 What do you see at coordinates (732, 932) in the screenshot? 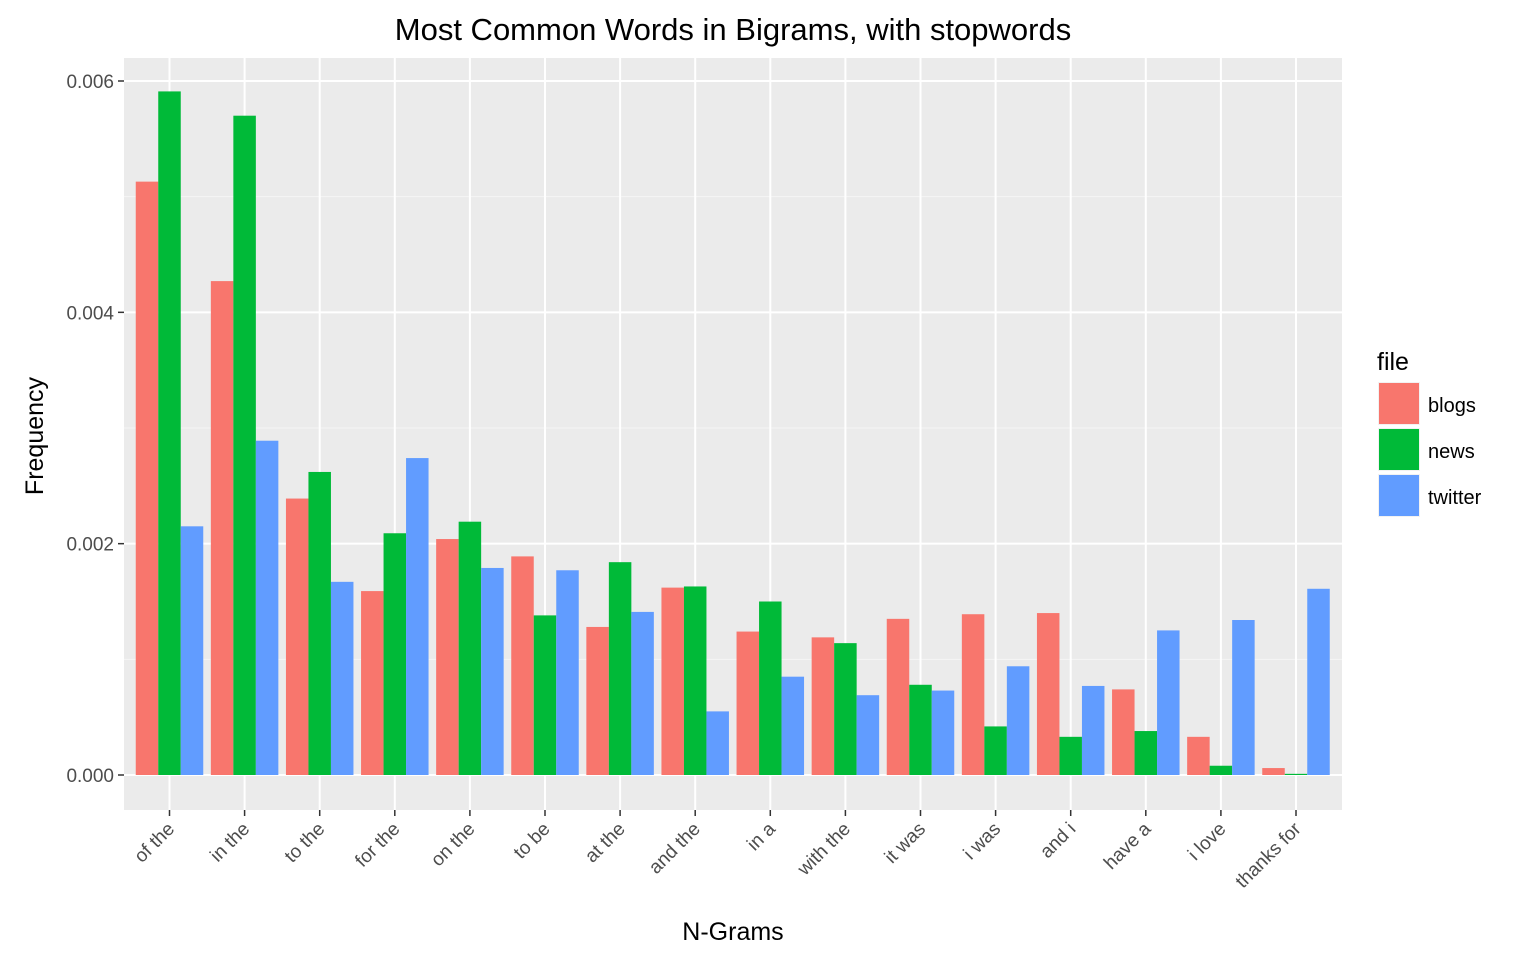
I see `x-axis-title: N-Grams` at bounding box center [732, 932].